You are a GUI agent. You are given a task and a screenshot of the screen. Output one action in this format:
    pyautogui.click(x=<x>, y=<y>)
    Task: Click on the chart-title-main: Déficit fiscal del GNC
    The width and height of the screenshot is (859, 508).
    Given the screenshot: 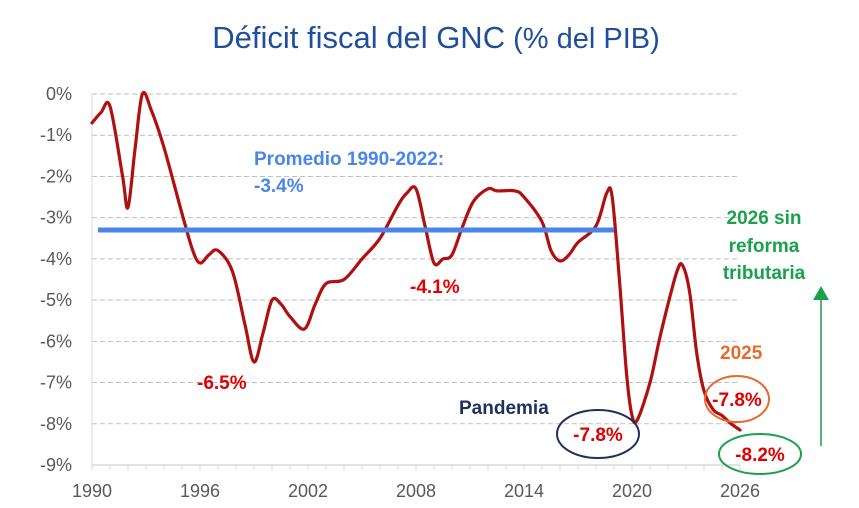 What is the action you would take?
    pyautogui.click(x=358, y=37)
    